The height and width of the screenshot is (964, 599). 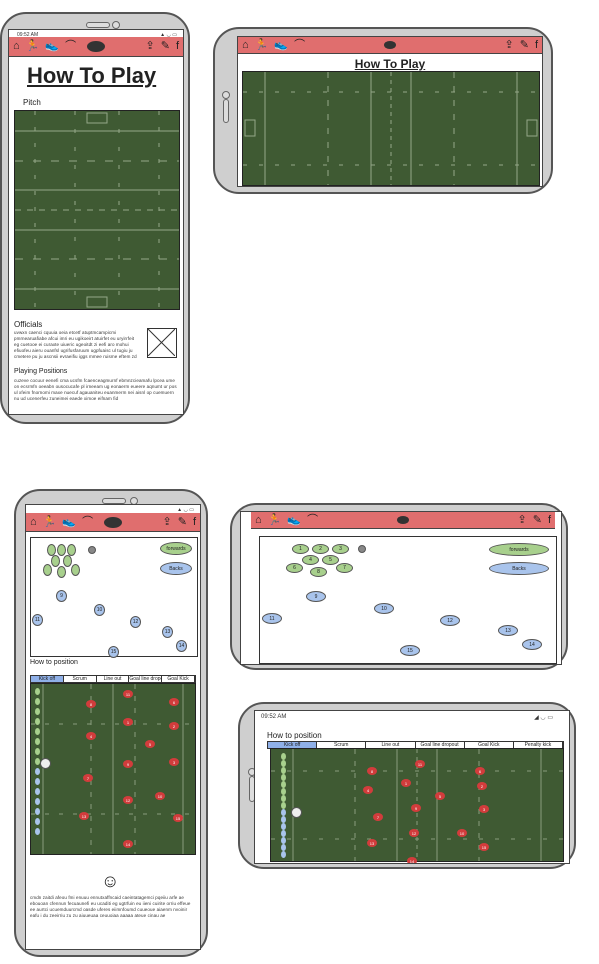 I want to click on back-player: 10, so click(x=384, y=608).